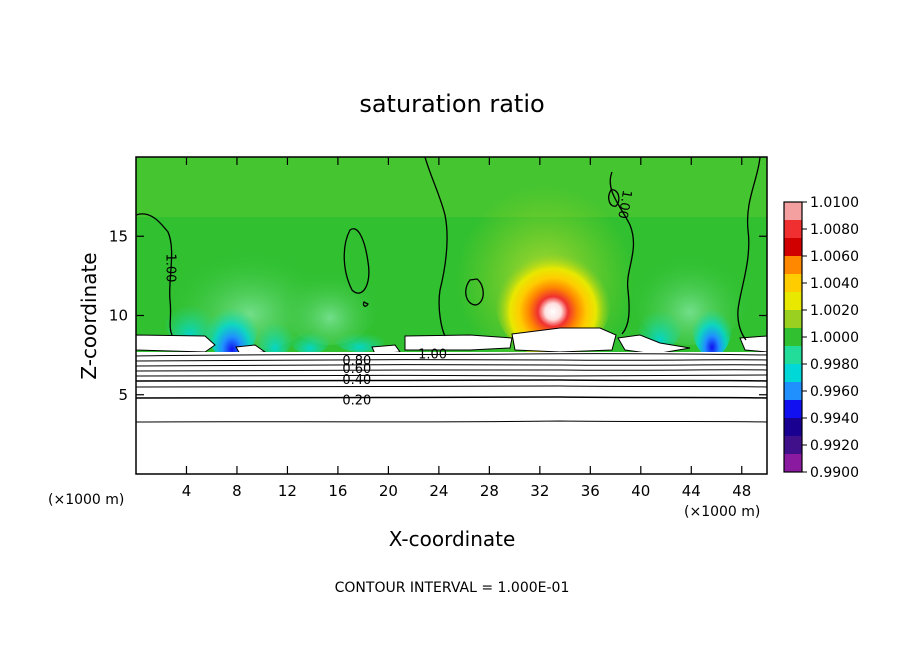 The image size is (904, 654). Describe the element at coordinates (834, 203) in the screenshot. I see `colorbar-level-label: 1.0100` at that location.